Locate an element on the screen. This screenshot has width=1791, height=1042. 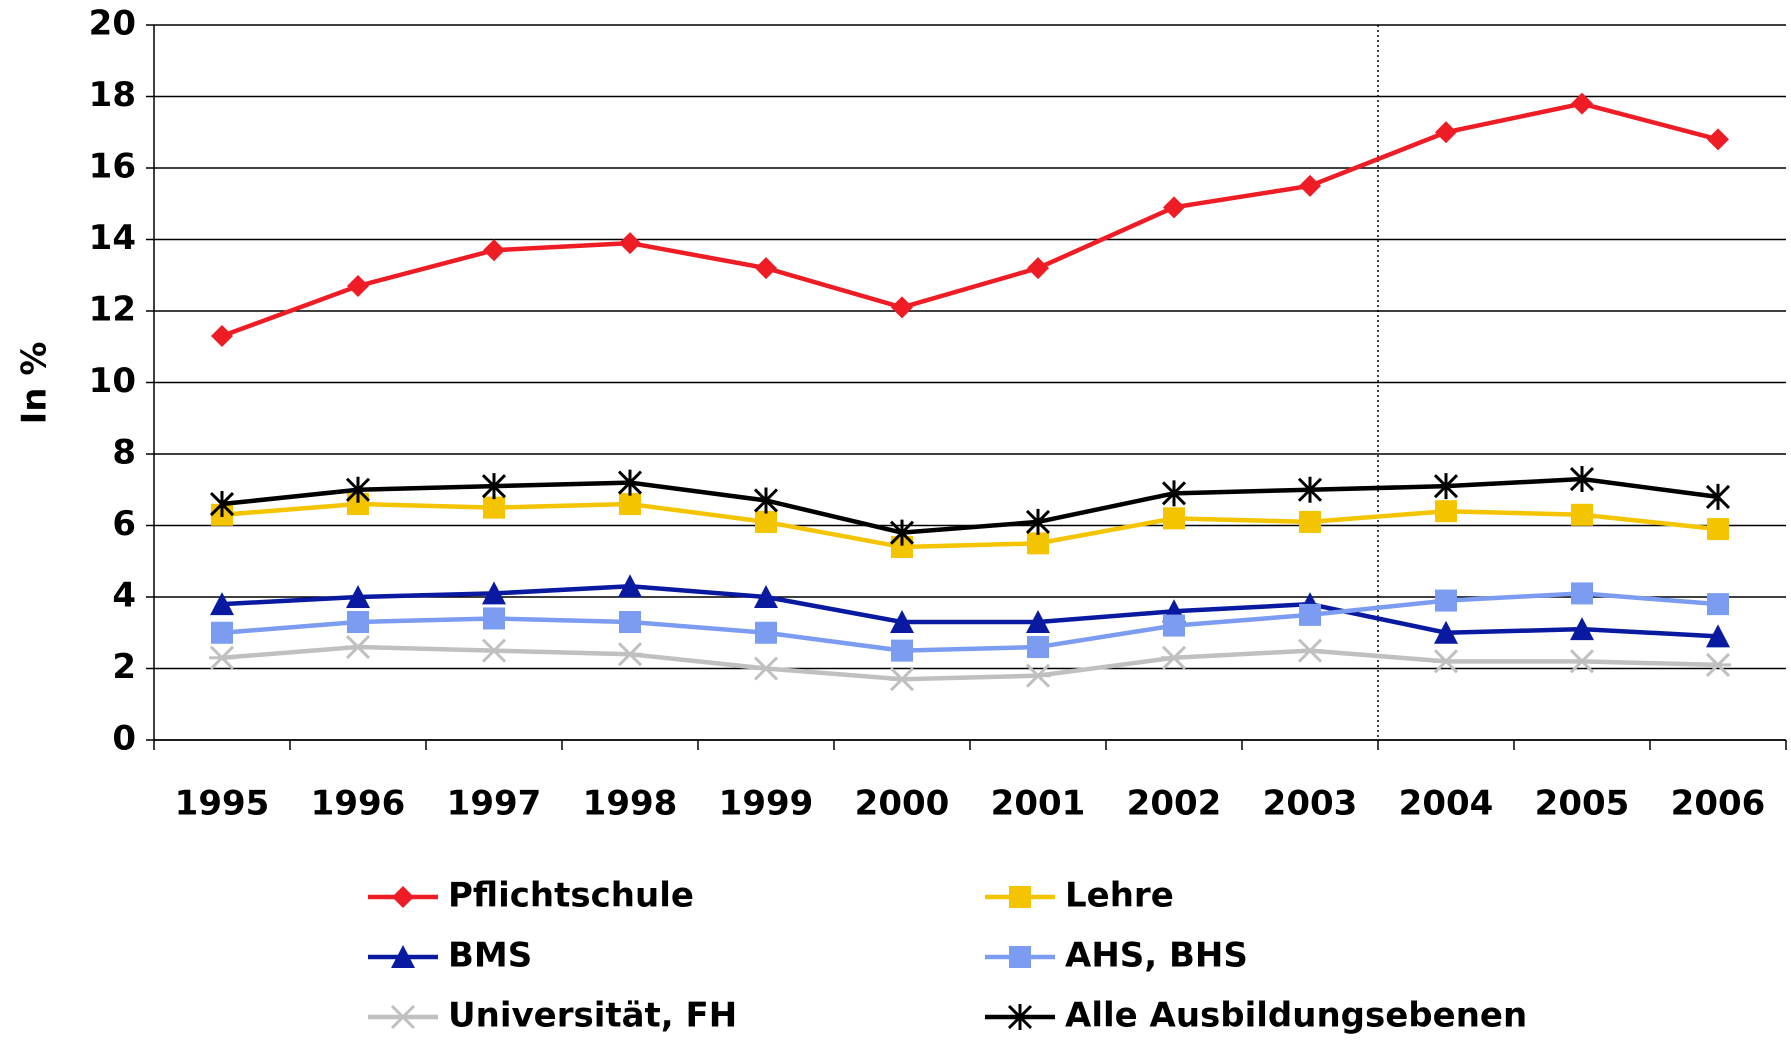
x-tick-label: 2004 is located at coordinates (1446, 804).